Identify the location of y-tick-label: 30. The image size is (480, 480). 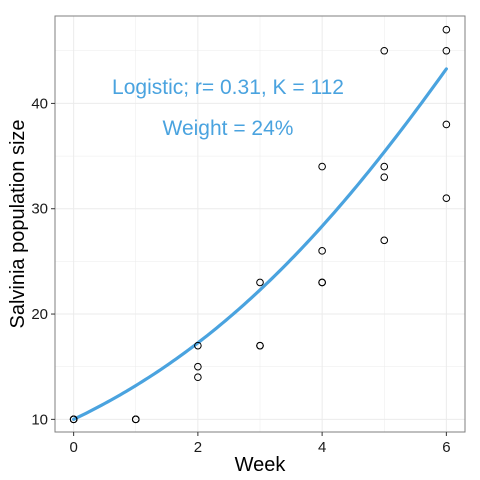
(39, 209).